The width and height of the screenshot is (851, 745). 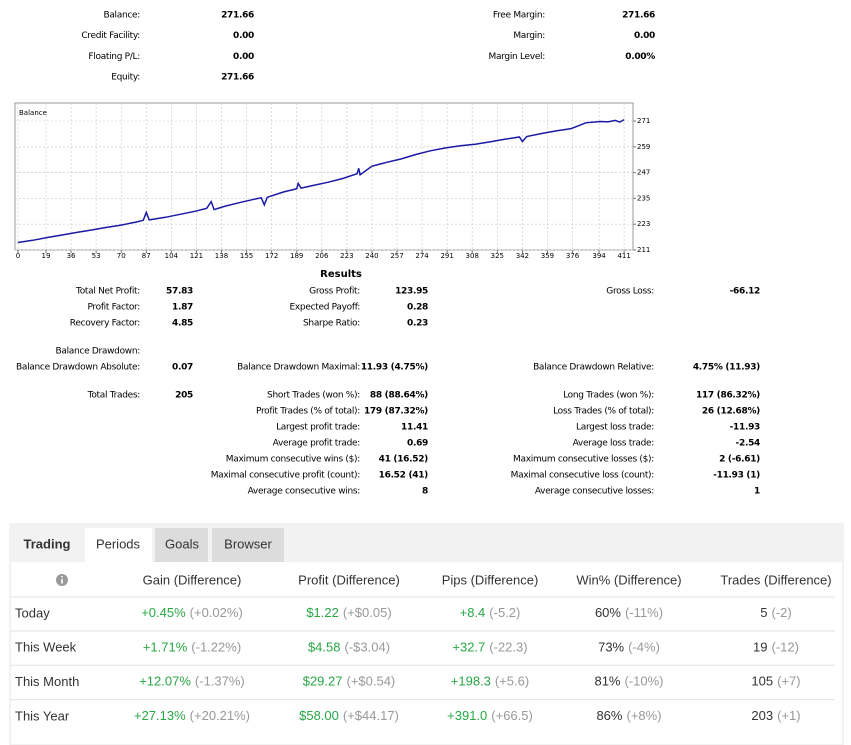 I want to click on x-tick-label: 19, so click(x=46, y=256).